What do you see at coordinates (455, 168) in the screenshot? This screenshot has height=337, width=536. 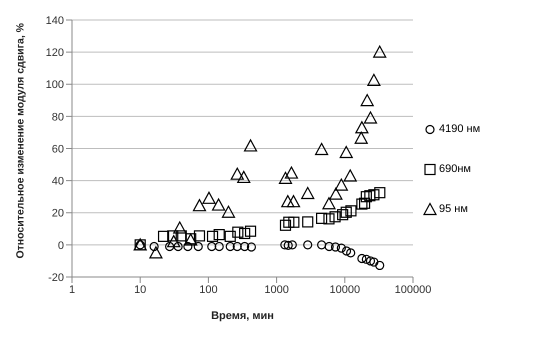 I see `legend-label: 690нм` at bounding box center [455, 168].